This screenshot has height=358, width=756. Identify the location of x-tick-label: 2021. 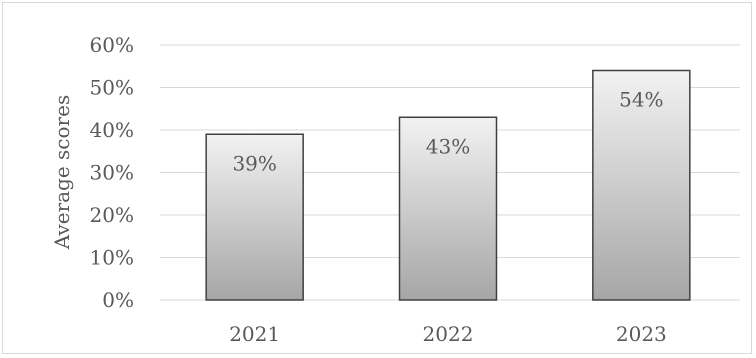
(254, 334).